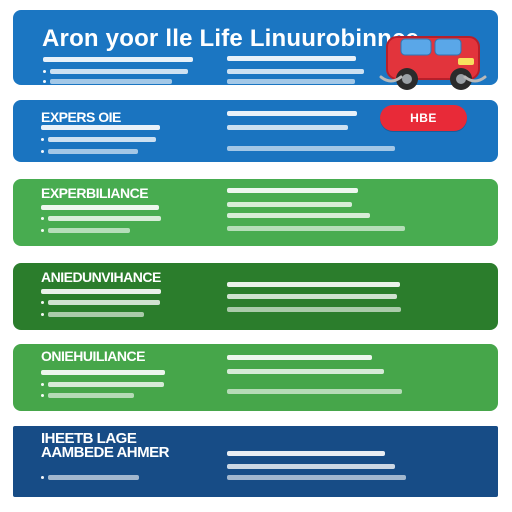 This screenshot has width=512, height=512. I want to click on section-title: EXPERS OIE, so click(81, 117).